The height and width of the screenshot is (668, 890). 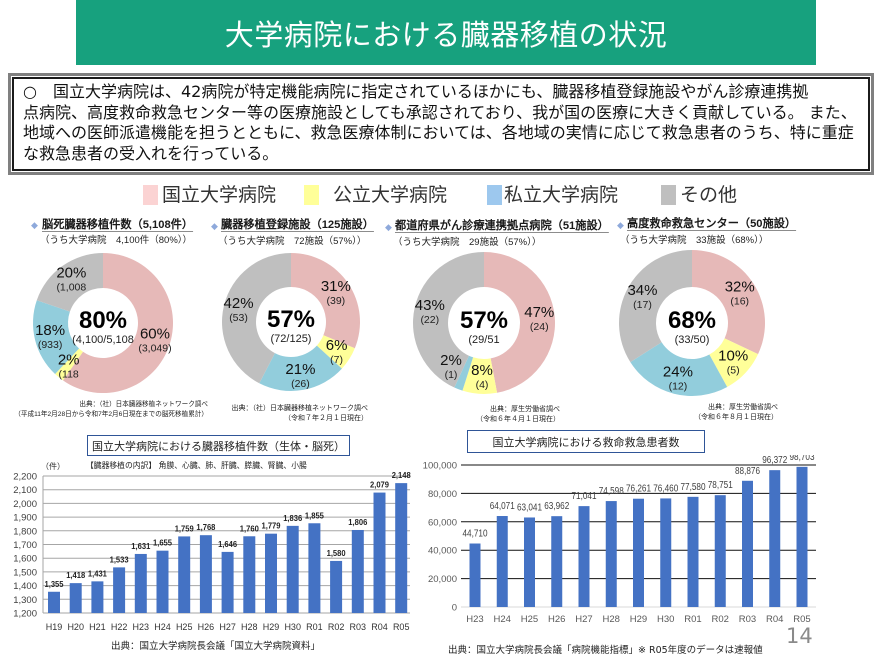 What do you see at coordinates (442, 522) in the screenshot?
I see `y-tick-label: 60,000` at bounding box center [442, 522].